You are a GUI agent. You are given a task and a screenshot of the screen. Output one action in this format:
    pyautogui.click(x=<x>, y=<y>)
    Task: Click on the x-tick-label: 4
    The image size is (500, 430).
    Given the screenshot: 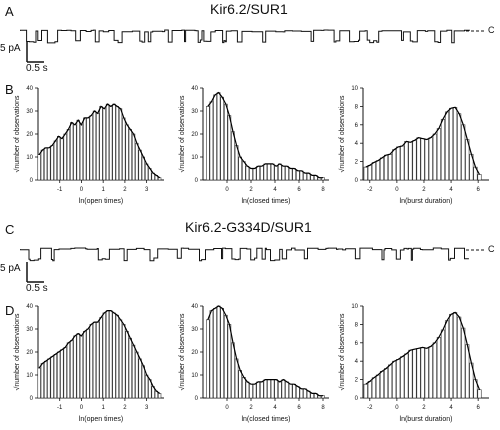 What is the action you would take?
    pyautogui.click(x=451, y=190)
    